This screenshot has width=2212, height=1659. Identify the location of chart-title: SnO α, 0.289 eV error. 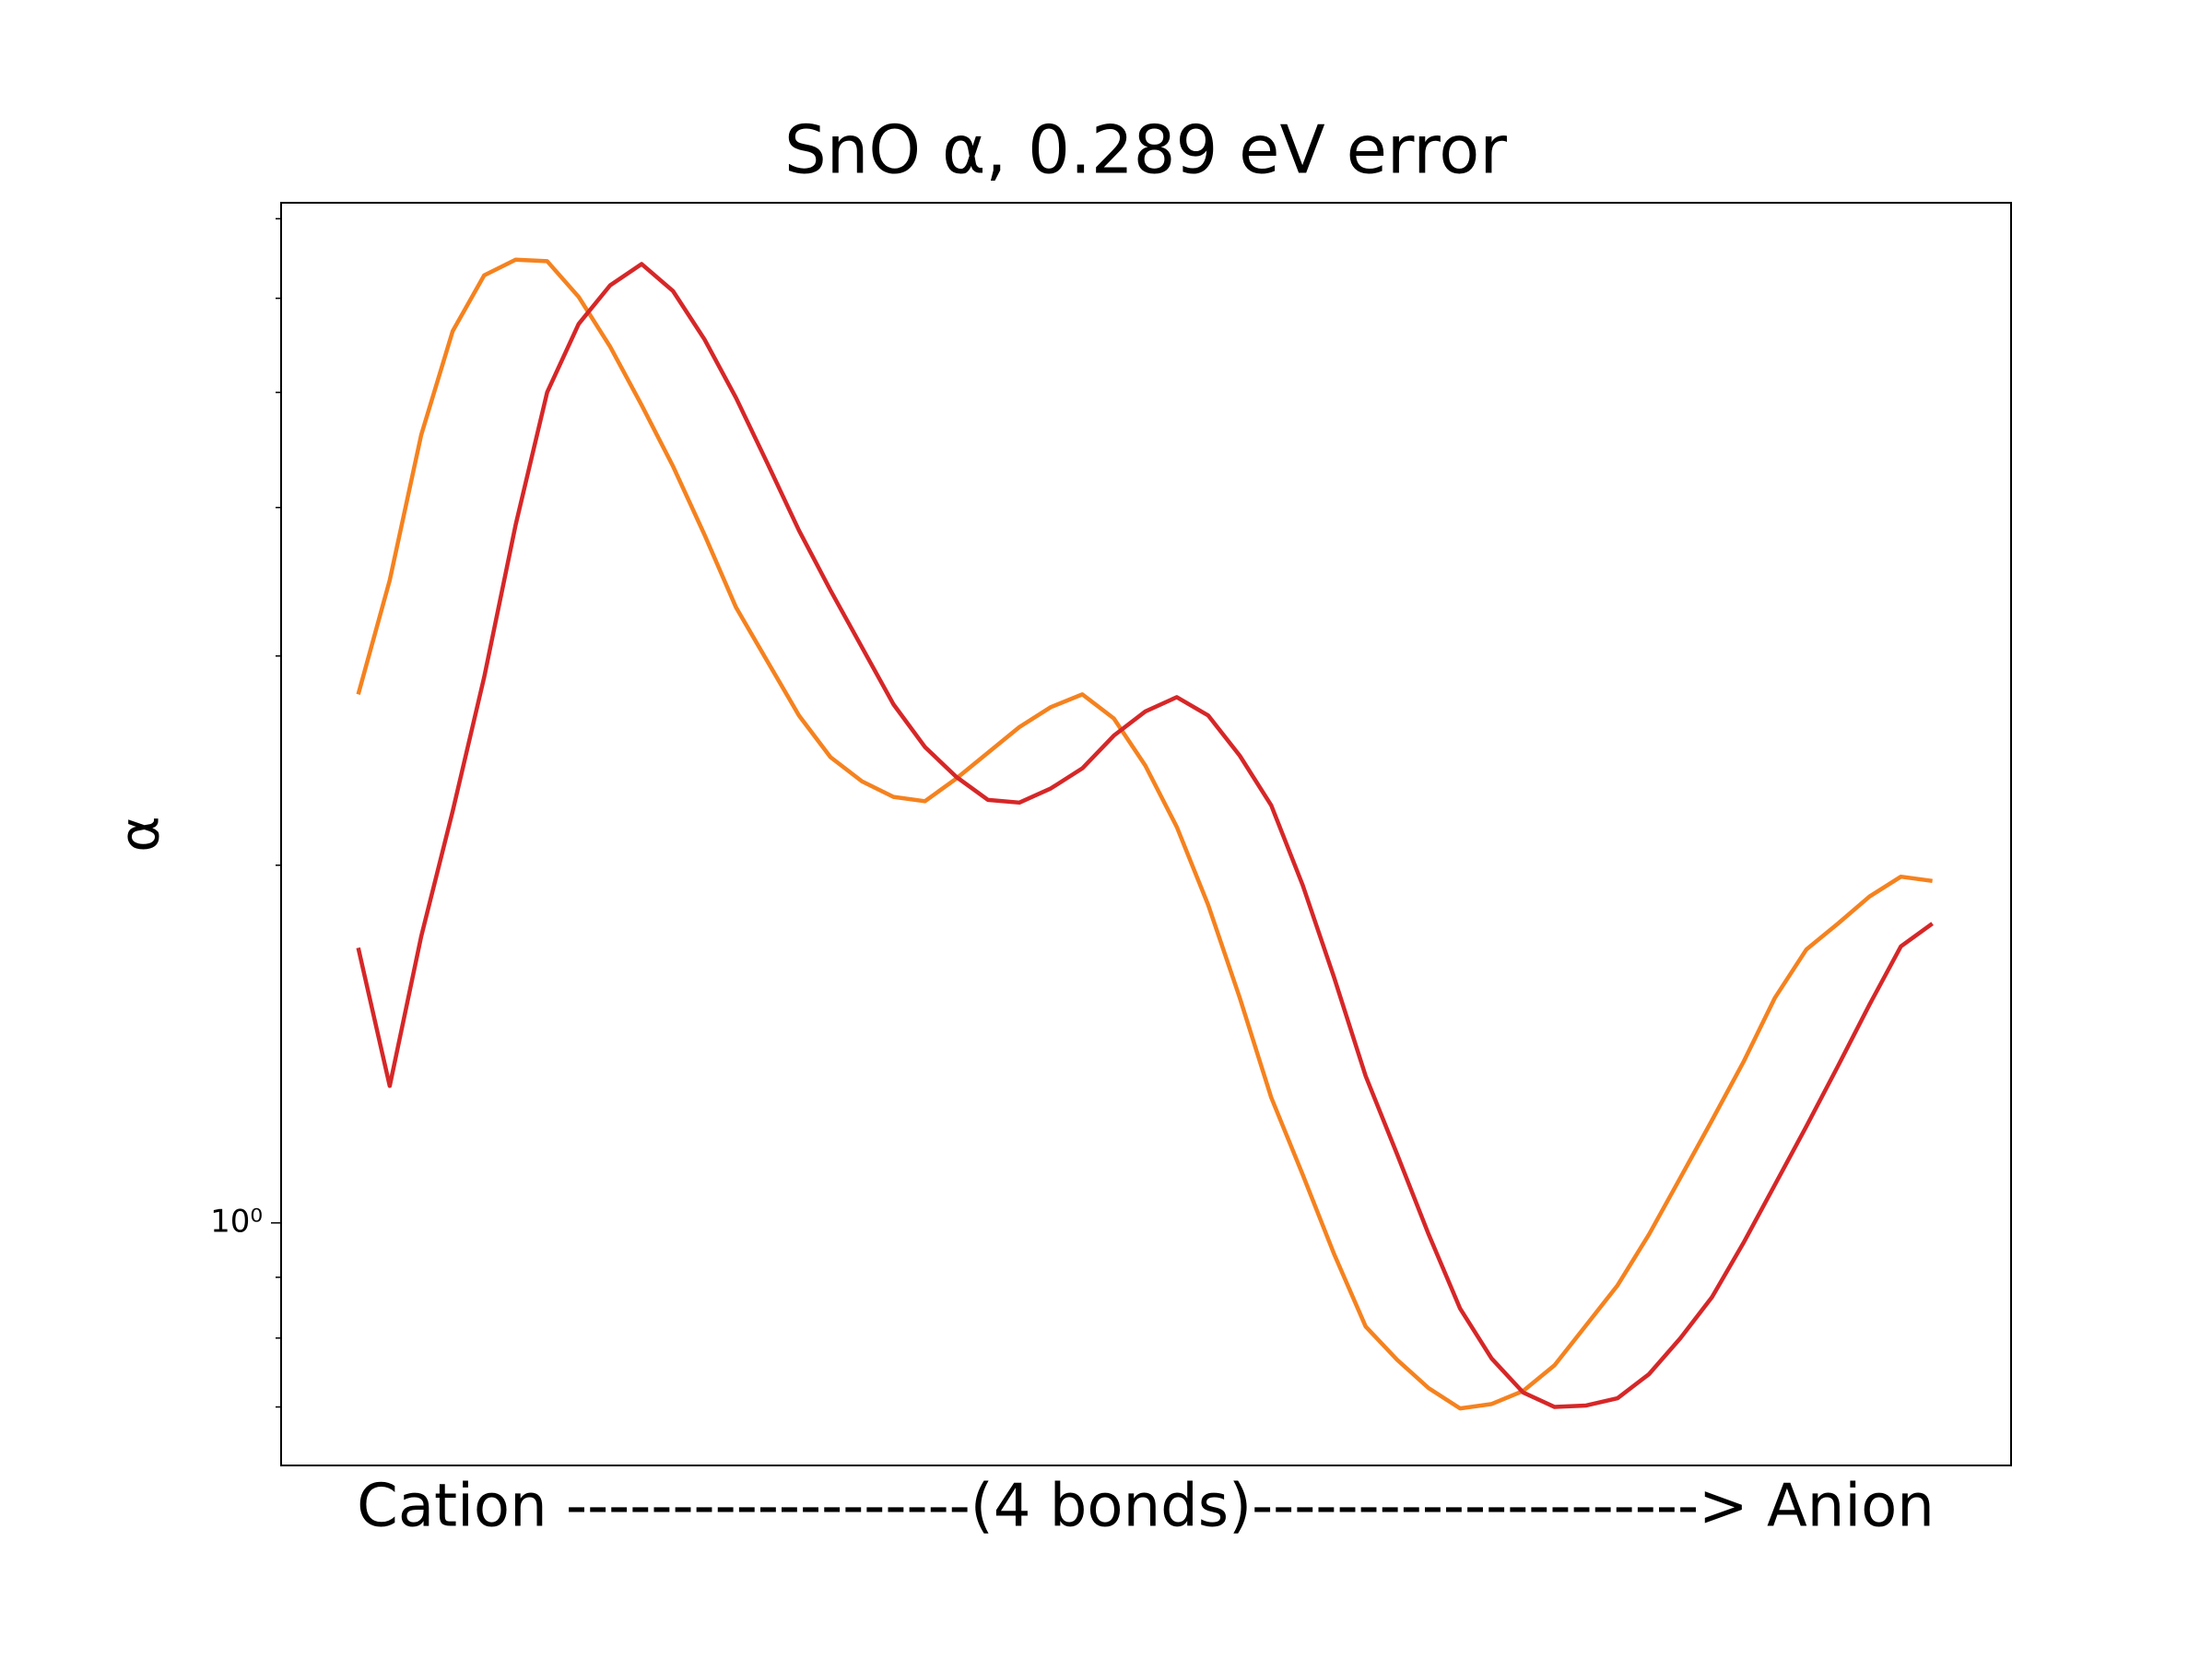
(1145, 150).